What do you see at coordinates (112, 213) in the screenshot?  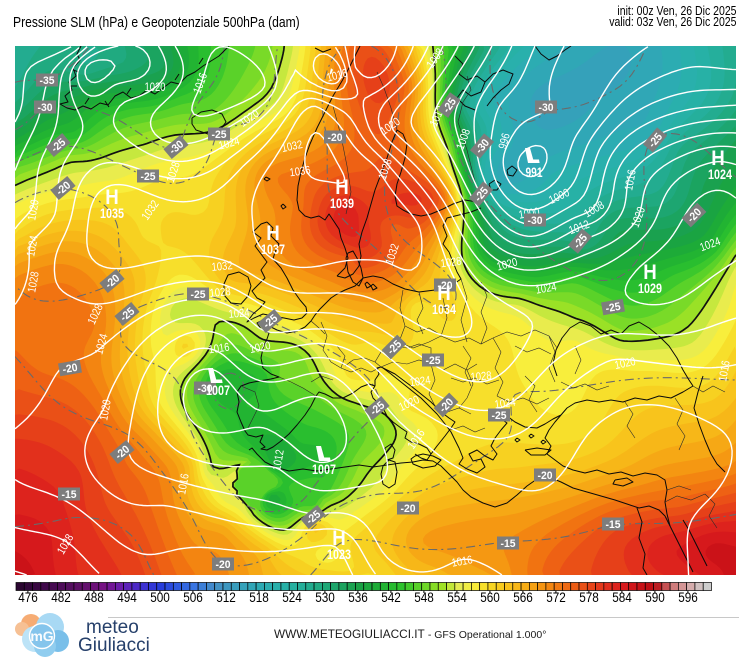 I see `svg-text: 1035` at bounding box center [112, 213].